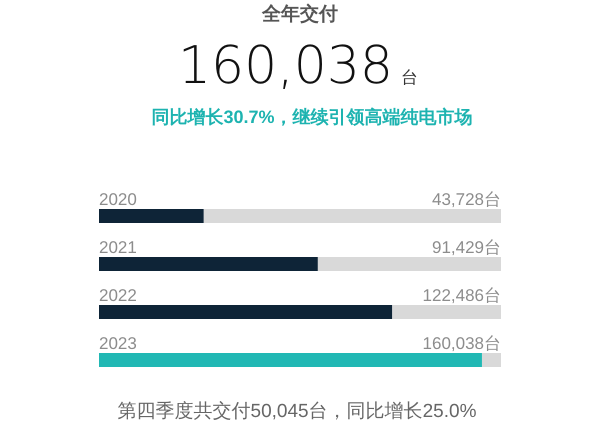  I want to click on title: 全年交付, so click(300, 14).